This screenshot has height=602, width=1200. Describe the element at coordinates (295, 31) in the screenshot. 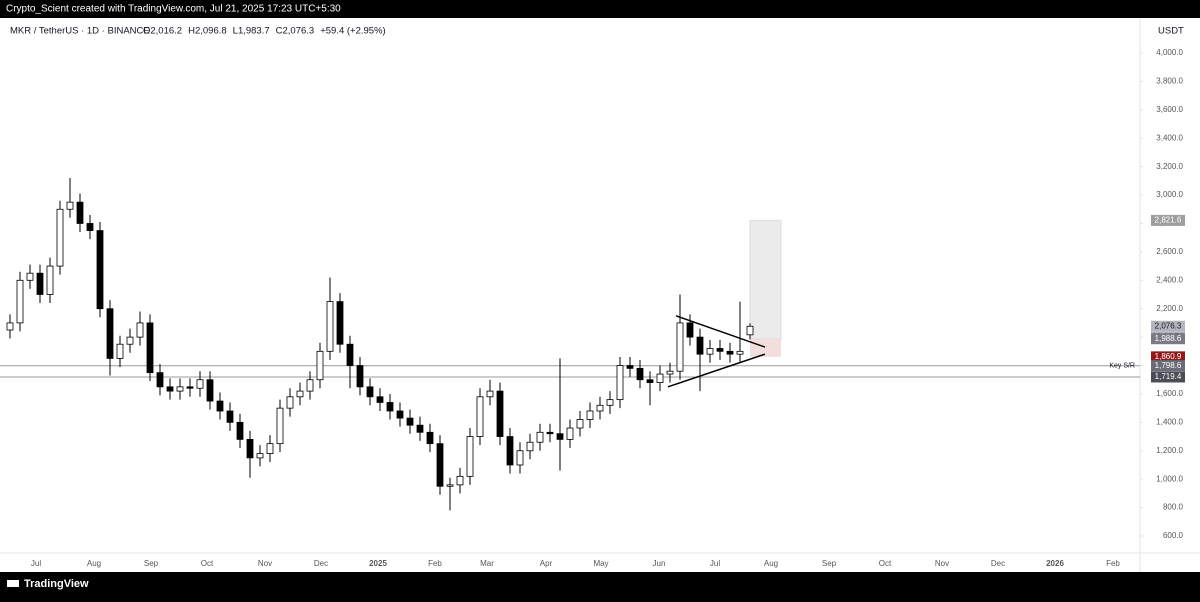

I see `ohlc-value: C2,076.3` at that location.